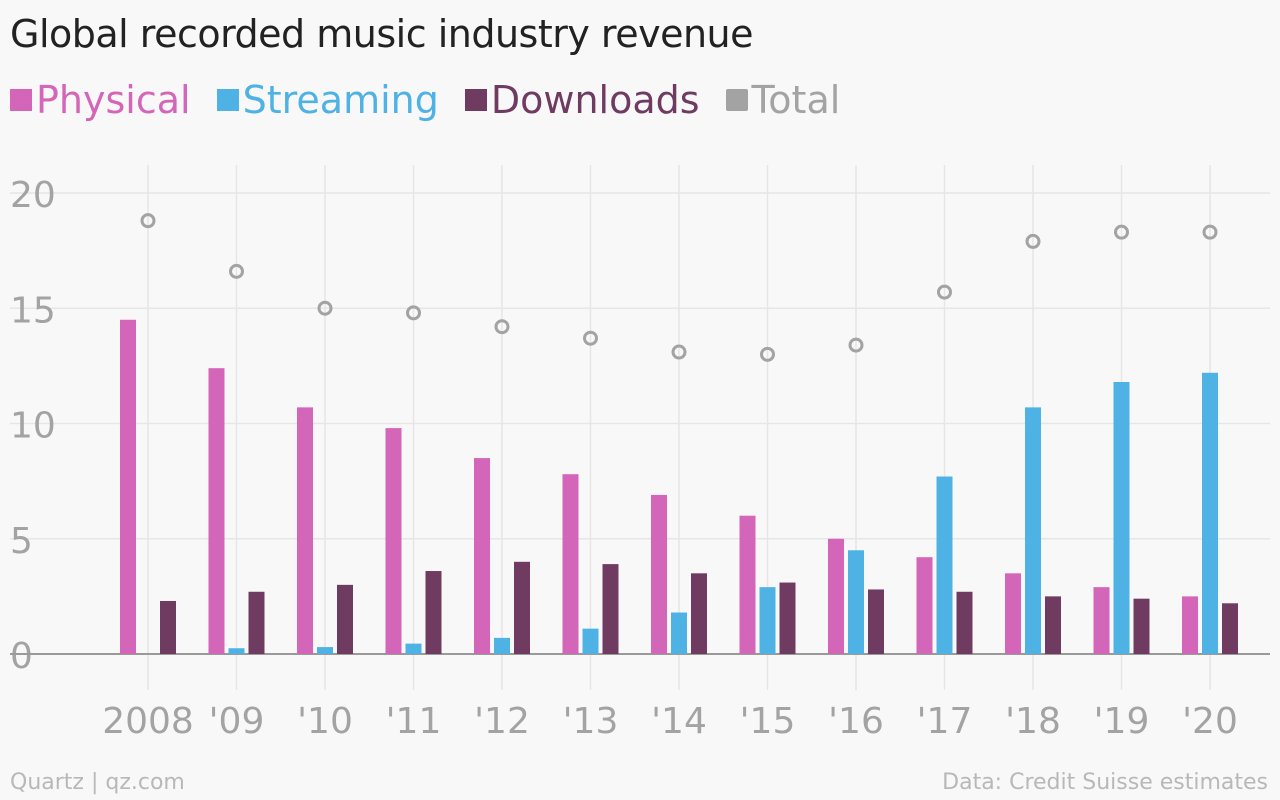 The width and height of the screenshot is (1280, 800). What do you see at coordinates (856, 721) in the screenshot?
I see `x-tick-label: '16` at bounding box center [856, 721].